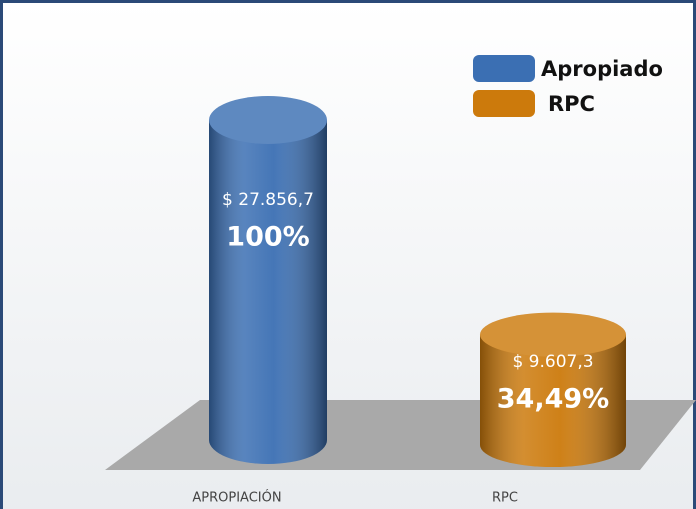 This screenshot has width=696, height=509. I want to click on legend-label: RPC, so click(571, 104).